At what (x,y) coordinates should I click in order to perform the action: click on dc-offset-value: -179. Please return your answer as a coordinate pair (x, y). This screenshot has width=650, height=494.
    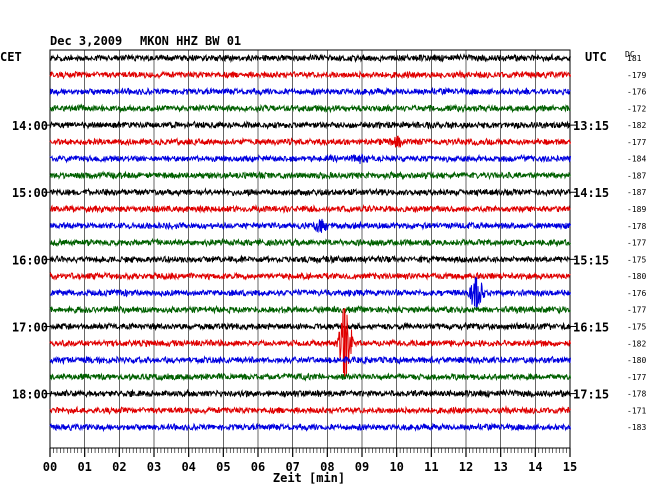
    Looking at the image, I should click on (636, 75).